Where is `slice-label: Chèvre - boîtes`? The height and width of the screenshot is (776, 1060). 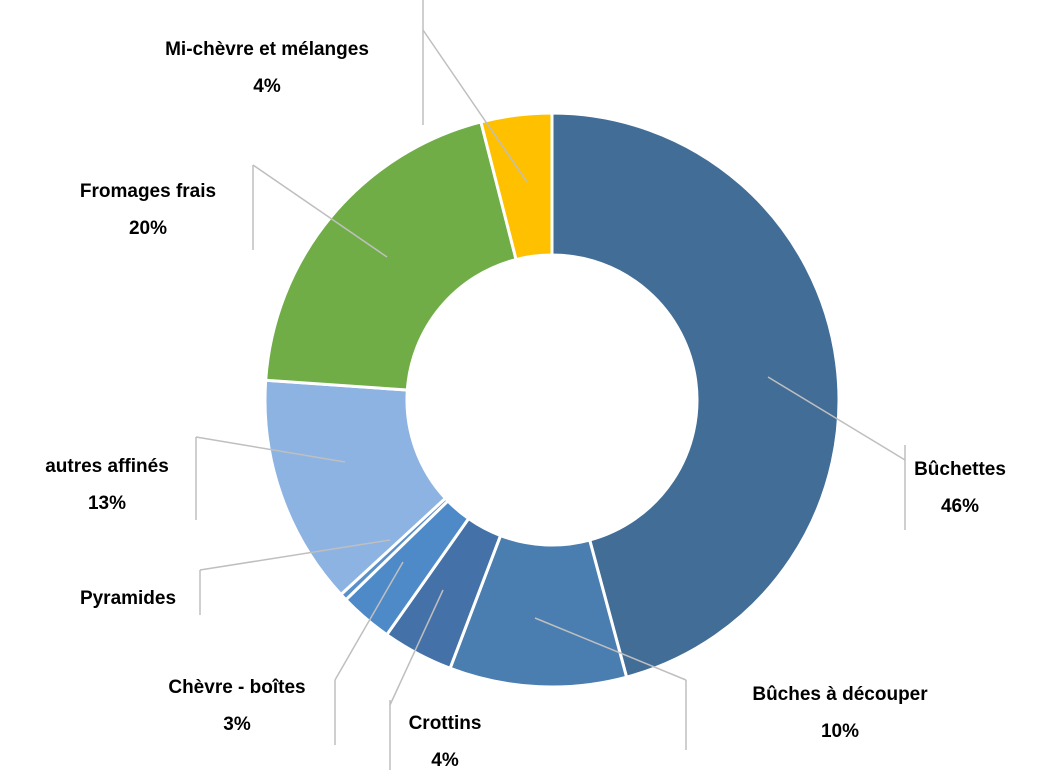
slice-label: Chèvre - boîtes is located at coordinates (236, 687).